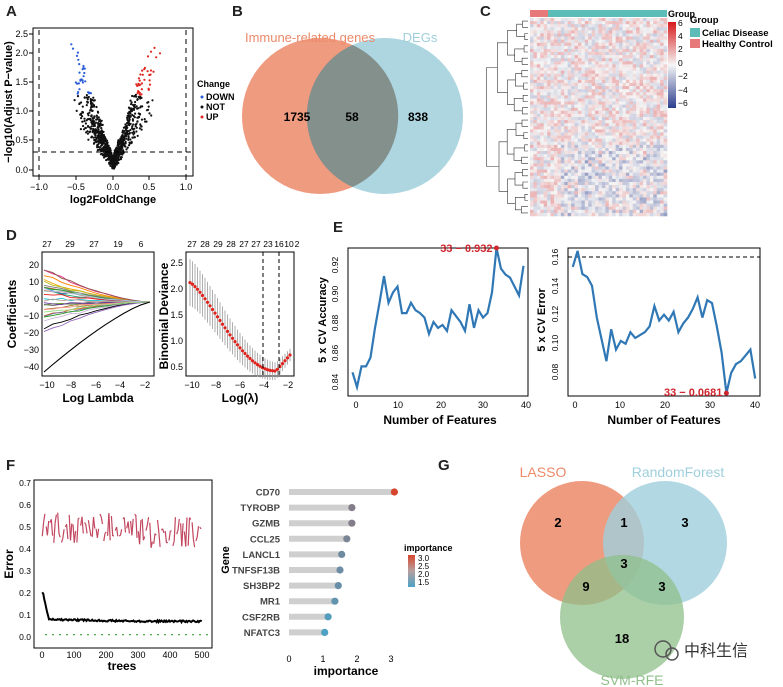 This screenshot has width=783, height=687. I want to click on x-tick: −2, so click(288, 385).